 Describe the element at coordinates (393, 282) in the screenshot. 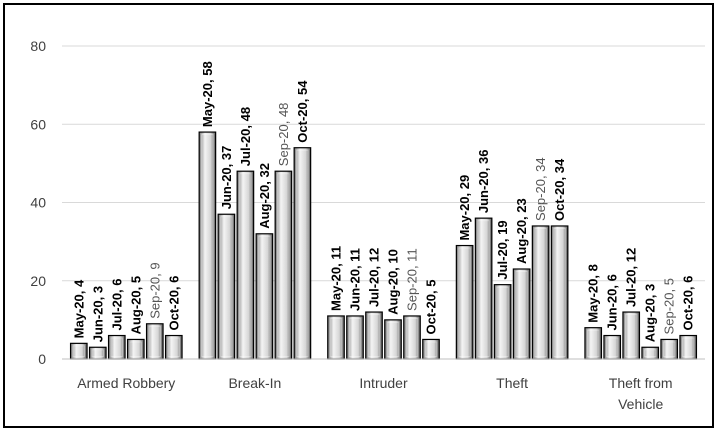

I see `data-label: Aug-20, 10` at that location.